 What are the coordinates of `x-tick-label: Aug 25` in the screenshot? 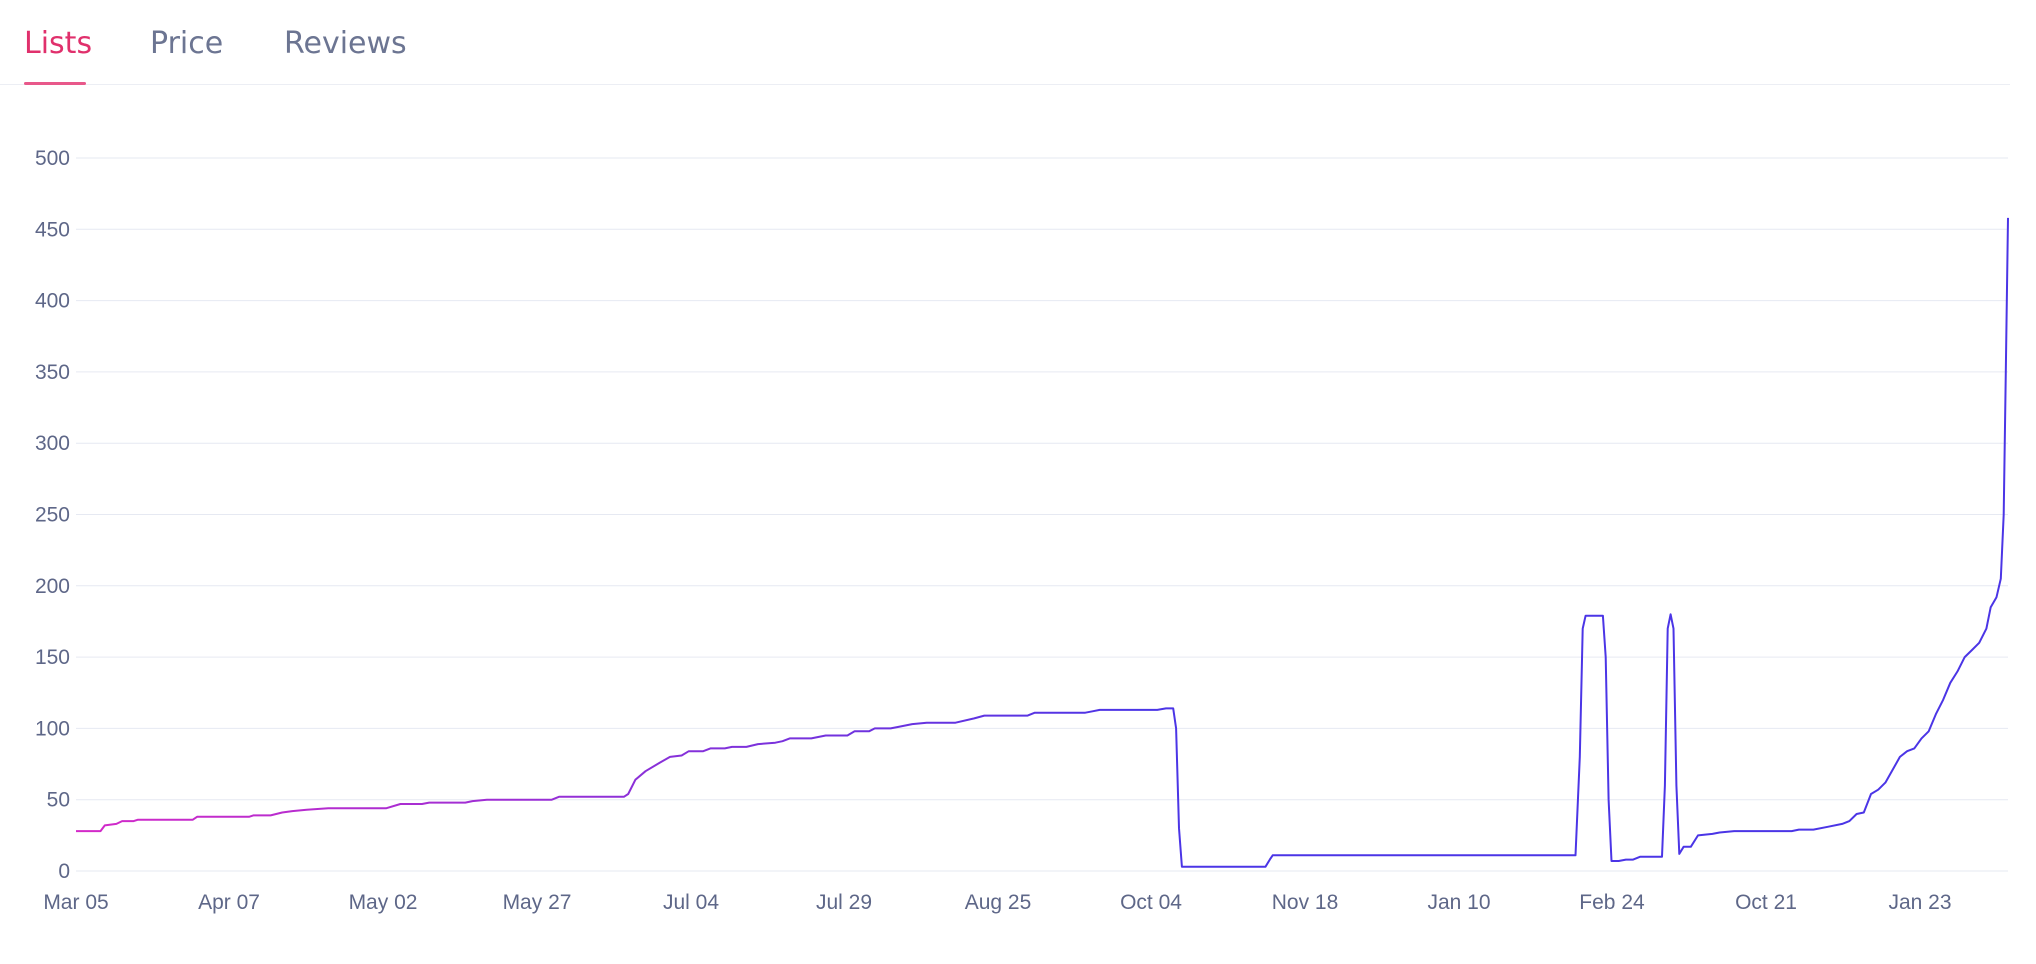 It's located at (998, 902).